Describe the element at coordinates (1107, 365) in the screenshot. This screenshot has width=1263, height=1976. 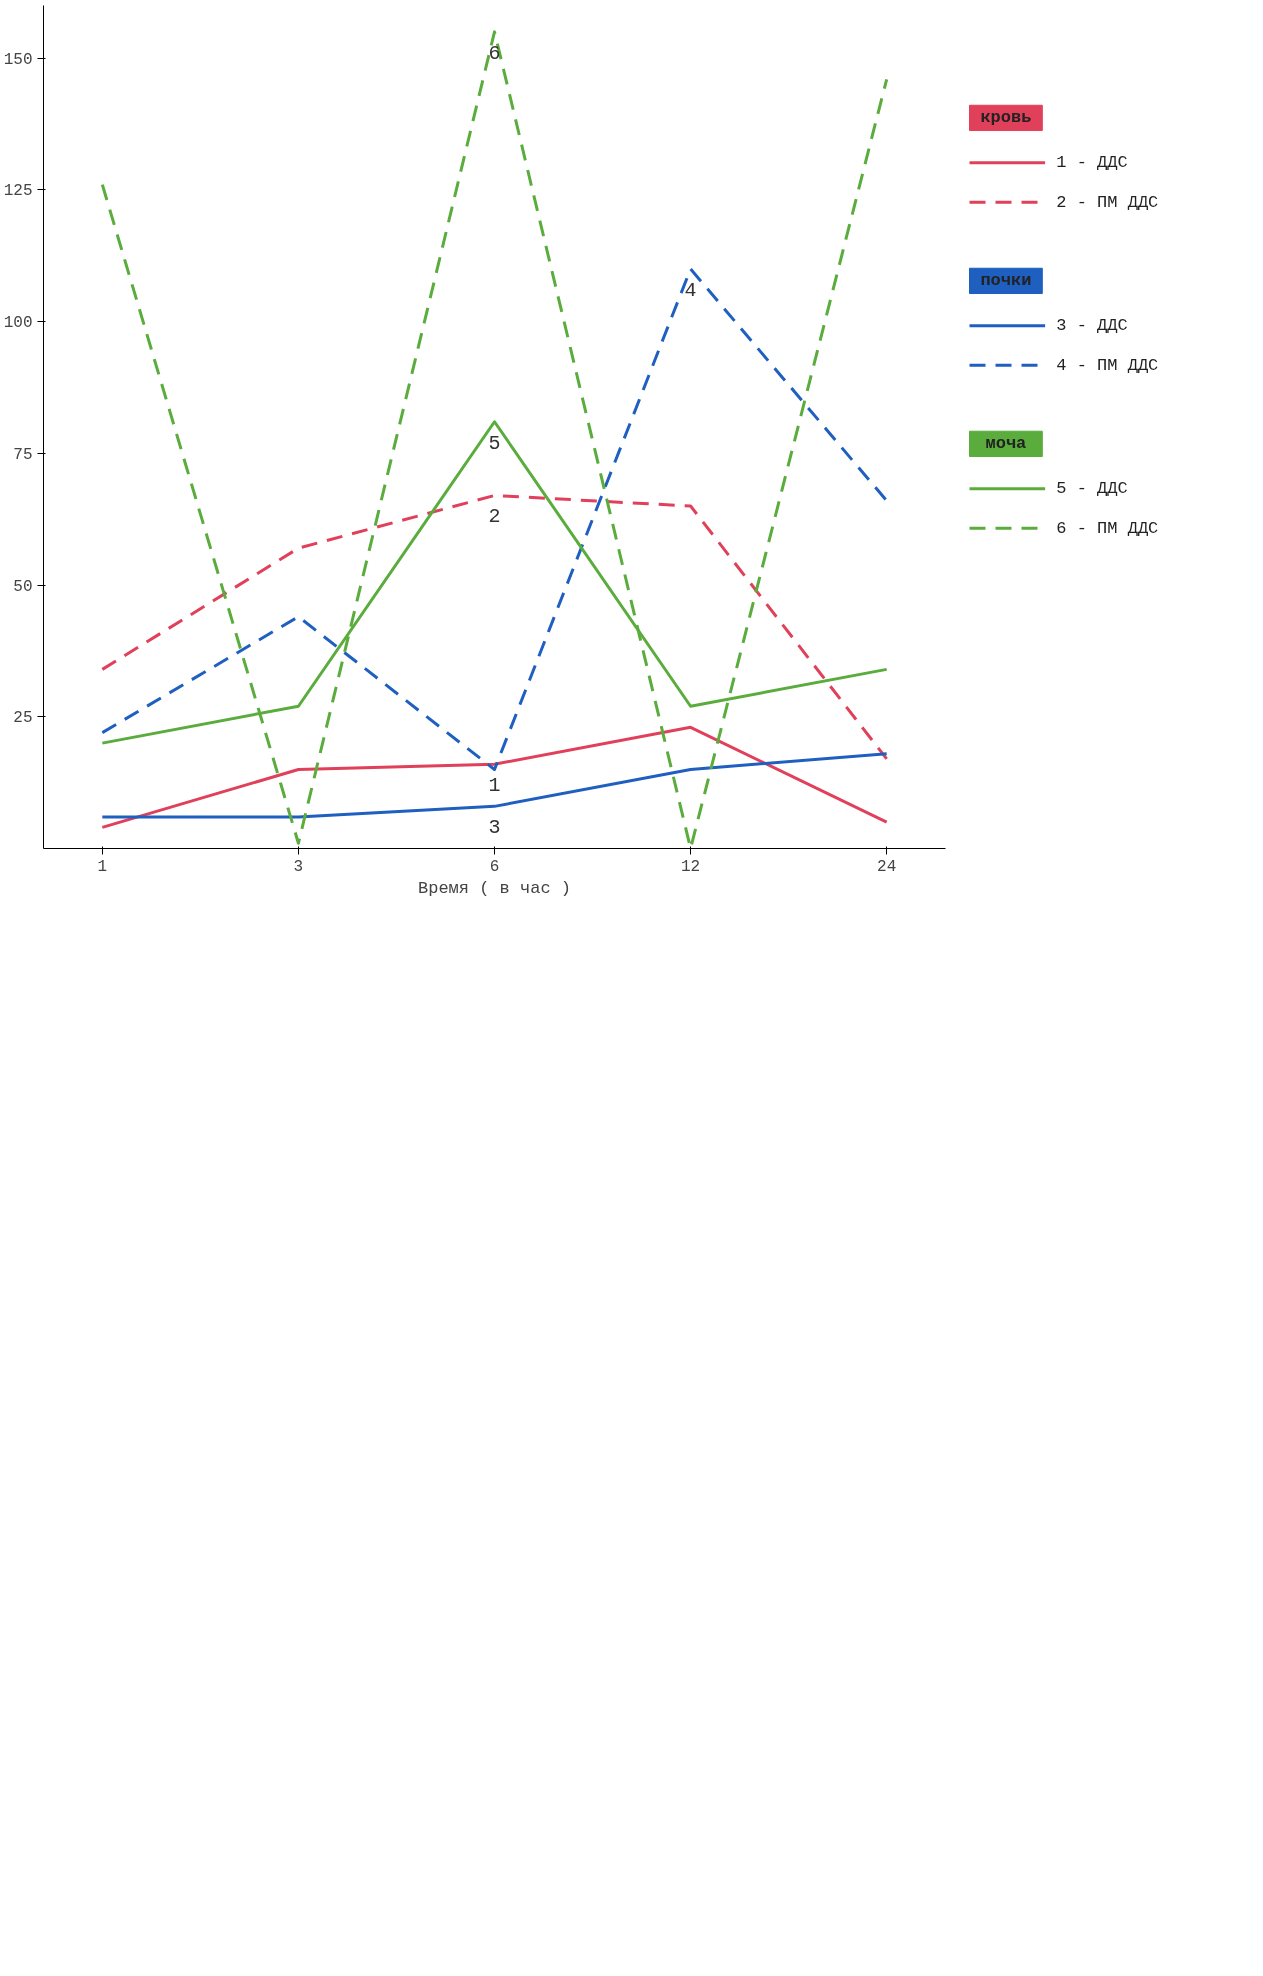
I see `legend-label: 4 - ПМ ДДС` at that location.